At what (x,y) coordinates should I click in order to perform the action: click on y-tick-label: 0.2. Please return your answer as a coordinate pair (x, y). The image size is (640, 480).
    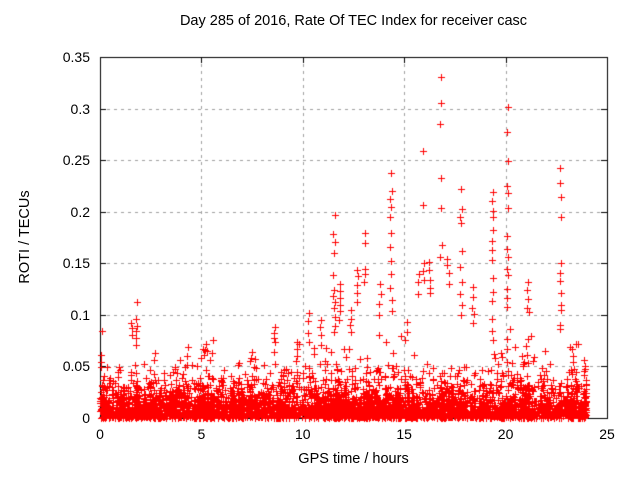
    Looking at the image, I should click on (80, 211).